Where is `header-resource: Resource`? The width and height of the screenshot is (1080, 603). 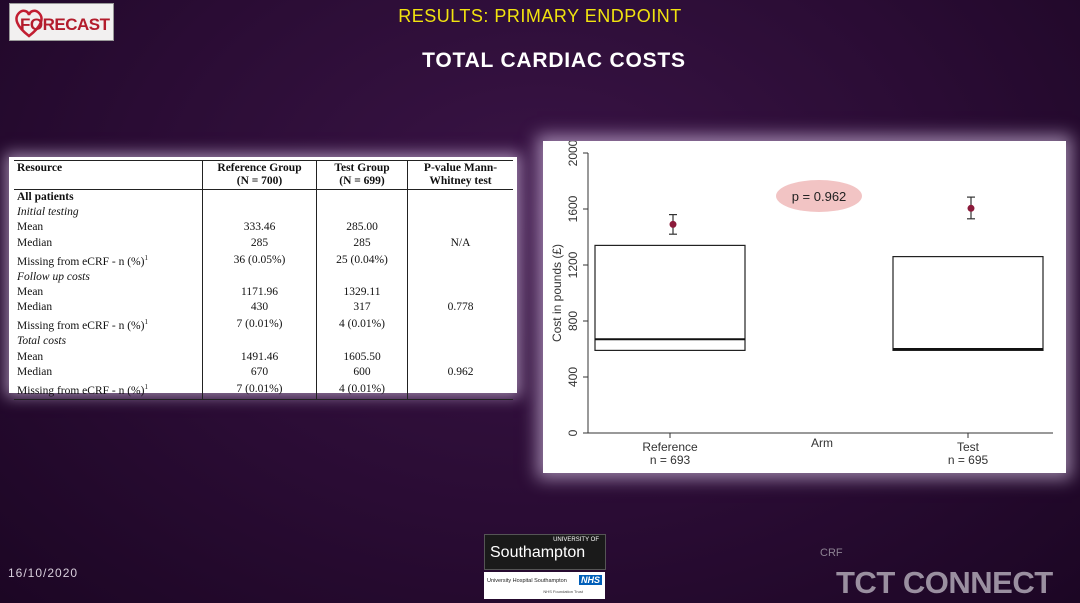
header-resource: Resource is located at coordinates (108, 175).